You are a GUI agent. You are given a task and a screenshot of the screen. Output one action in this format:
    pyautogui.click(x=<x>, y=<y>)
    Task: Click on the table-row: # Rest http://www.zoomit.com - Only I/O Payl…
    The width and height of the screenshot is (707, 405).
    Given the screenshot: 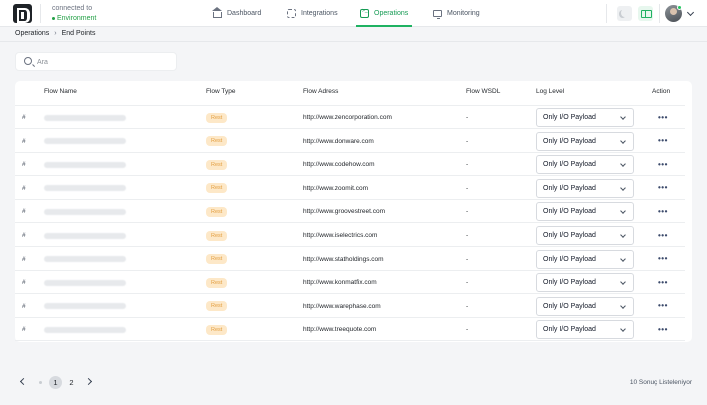 What is the action you would take?
    pyautogui.click(x=350, y=188)
    